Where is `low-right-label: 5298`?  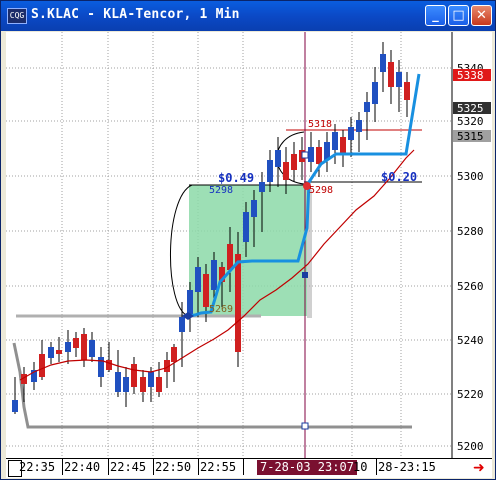 low-right-label: 5298 is located at coordinates (321, 190).